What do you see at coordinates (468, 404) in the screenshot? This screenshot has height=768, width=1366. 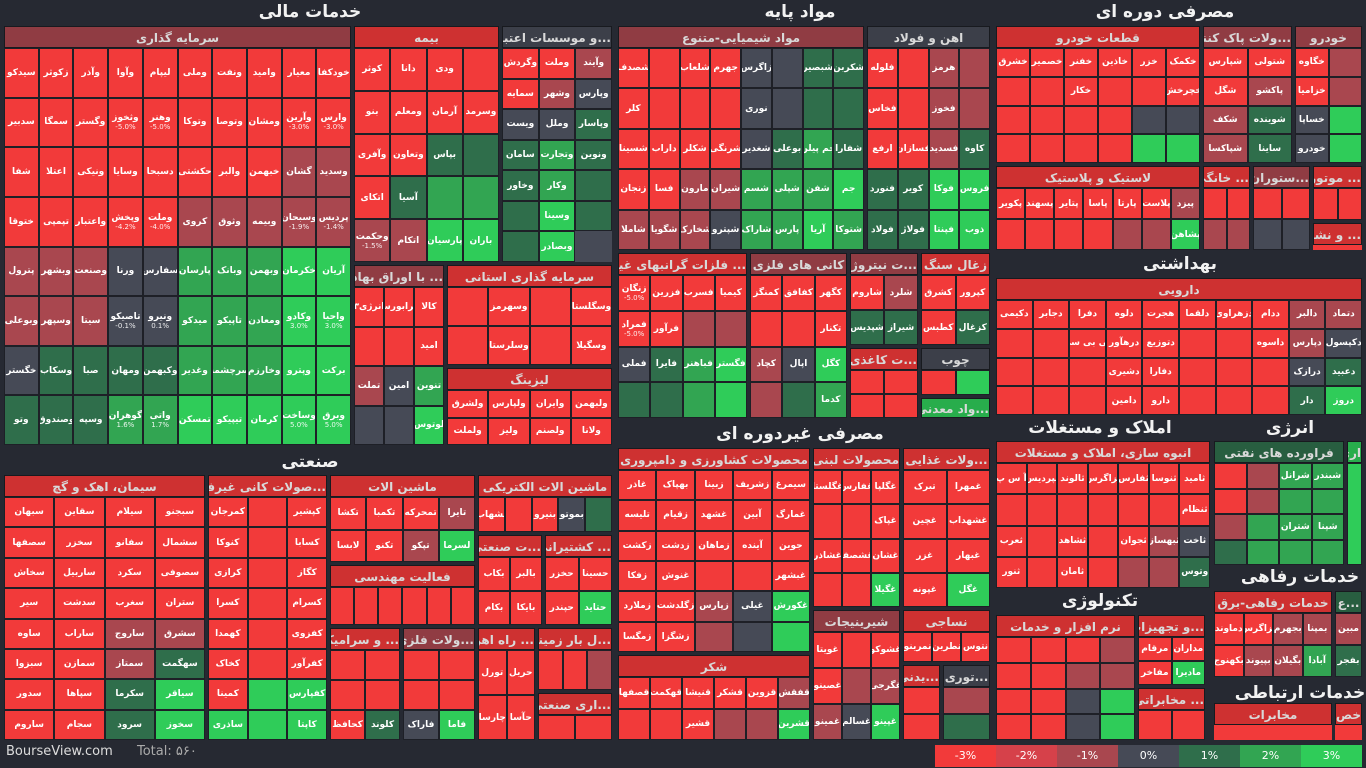 I see `stock-cell: ولشرق` at bounding box center [468, 404].